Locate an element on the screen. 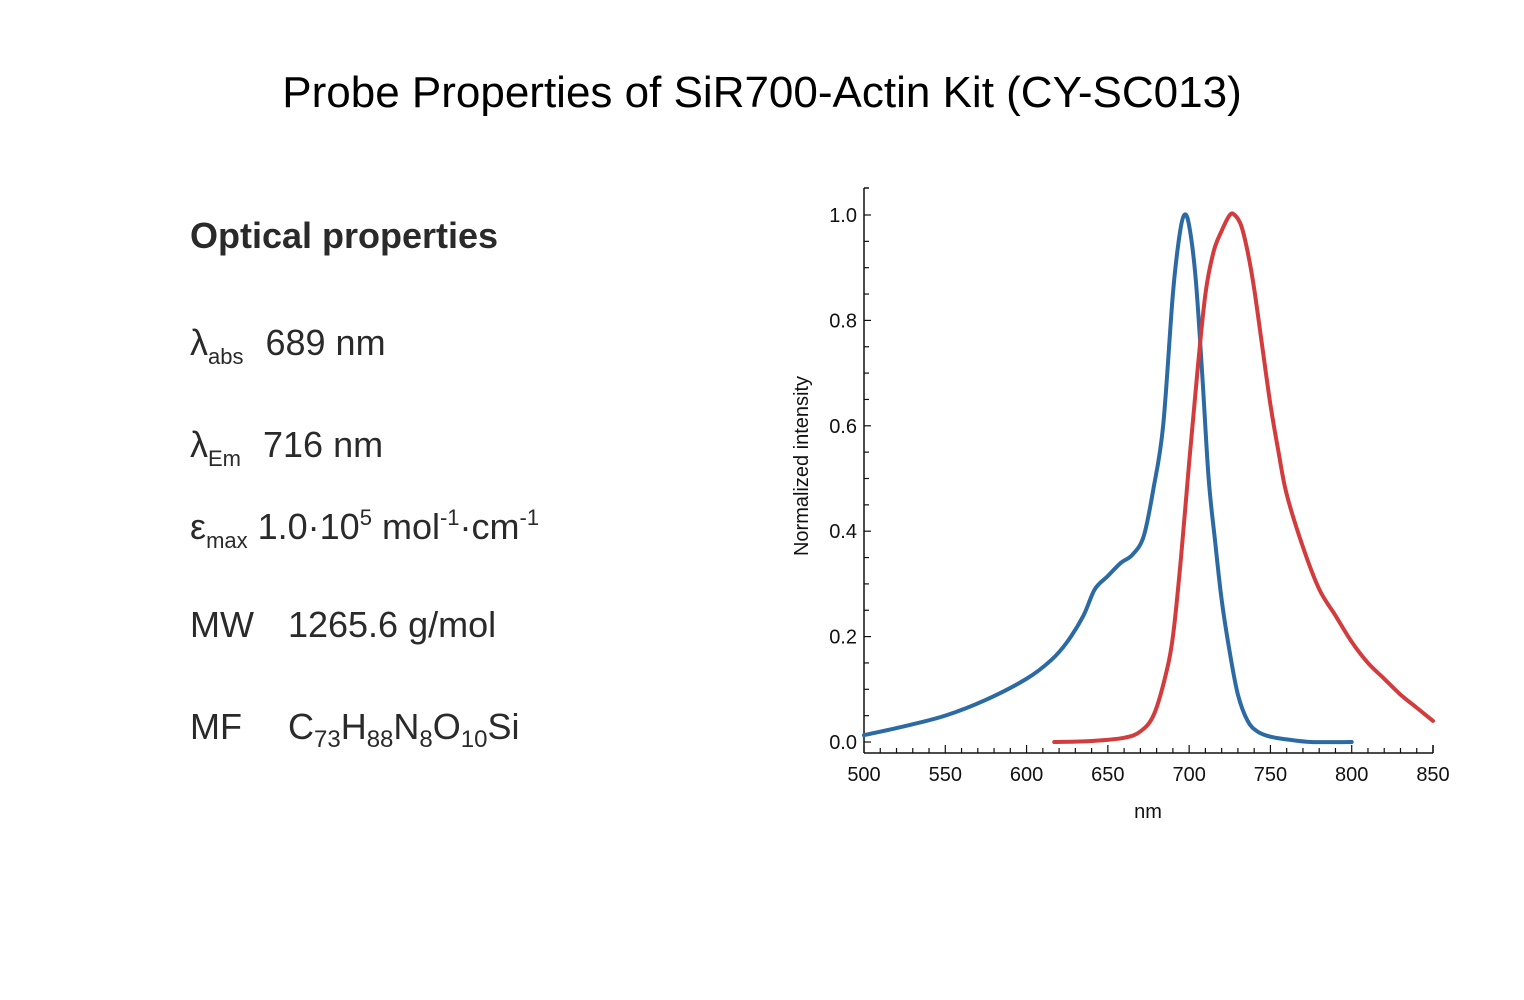 The image size is (1524, 1000). x-axis-label: nm is located at coordinates (1148, 812).